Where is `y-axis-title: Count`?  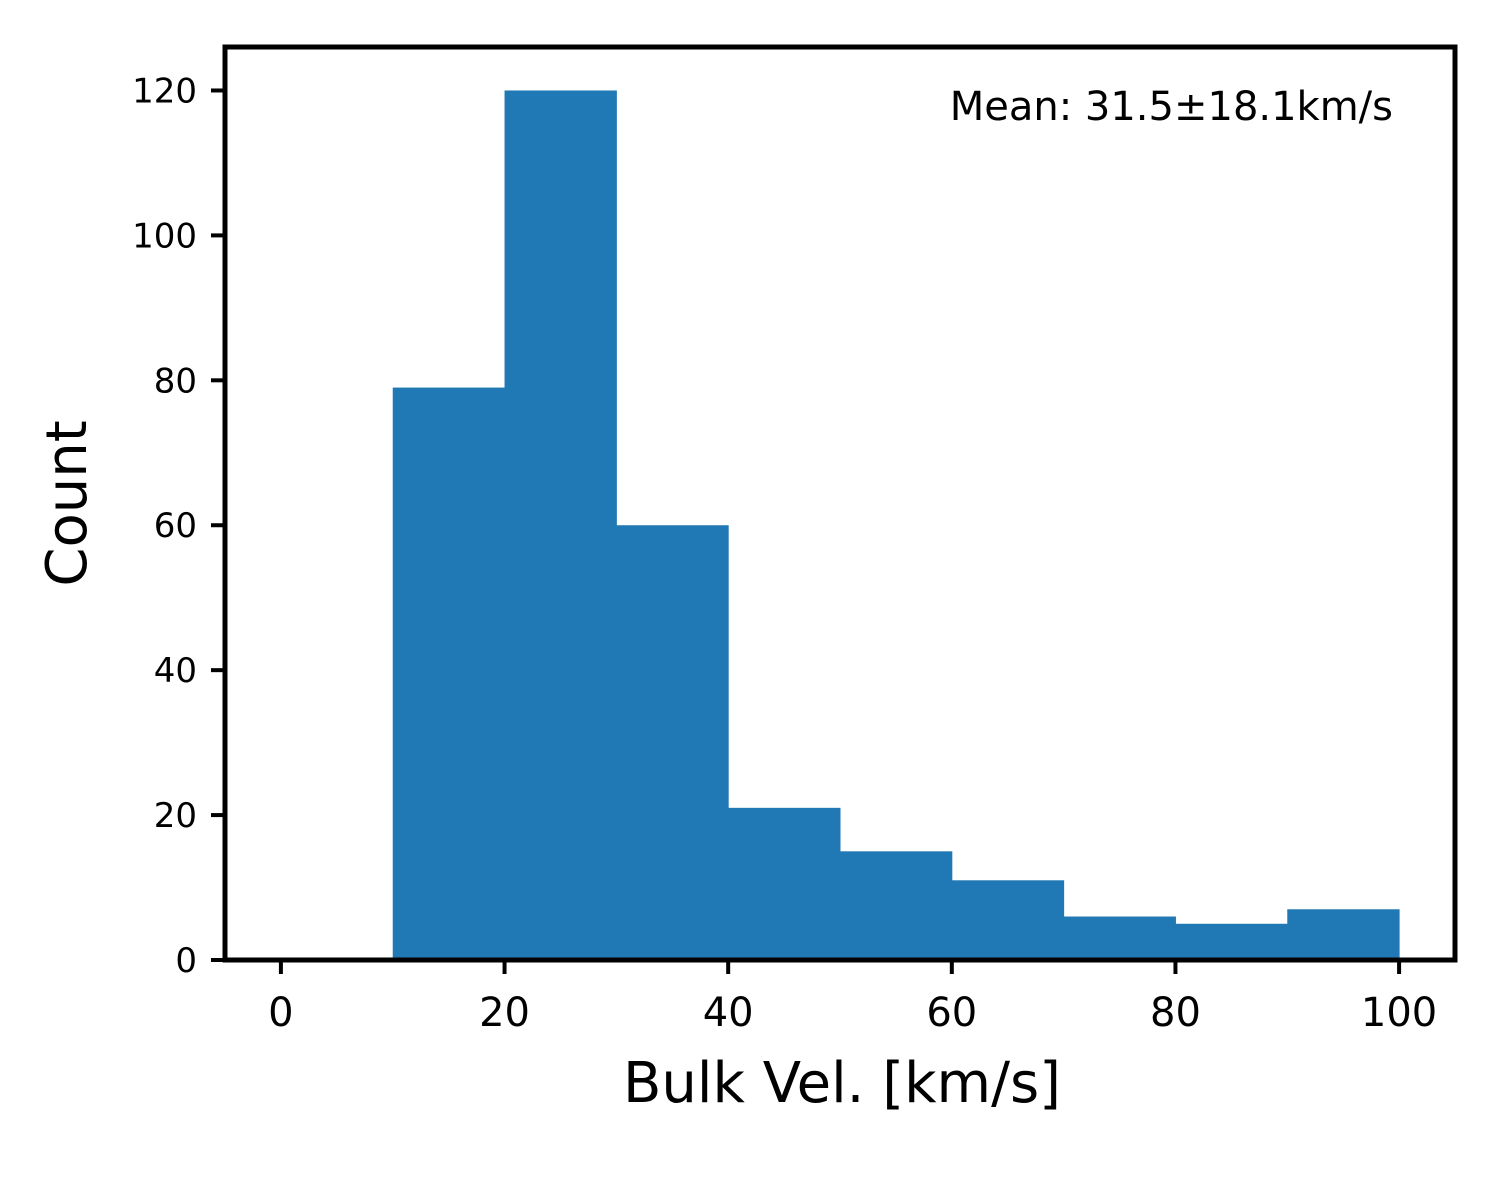
y-axis-title: Count is located at coordinates (67, 503).